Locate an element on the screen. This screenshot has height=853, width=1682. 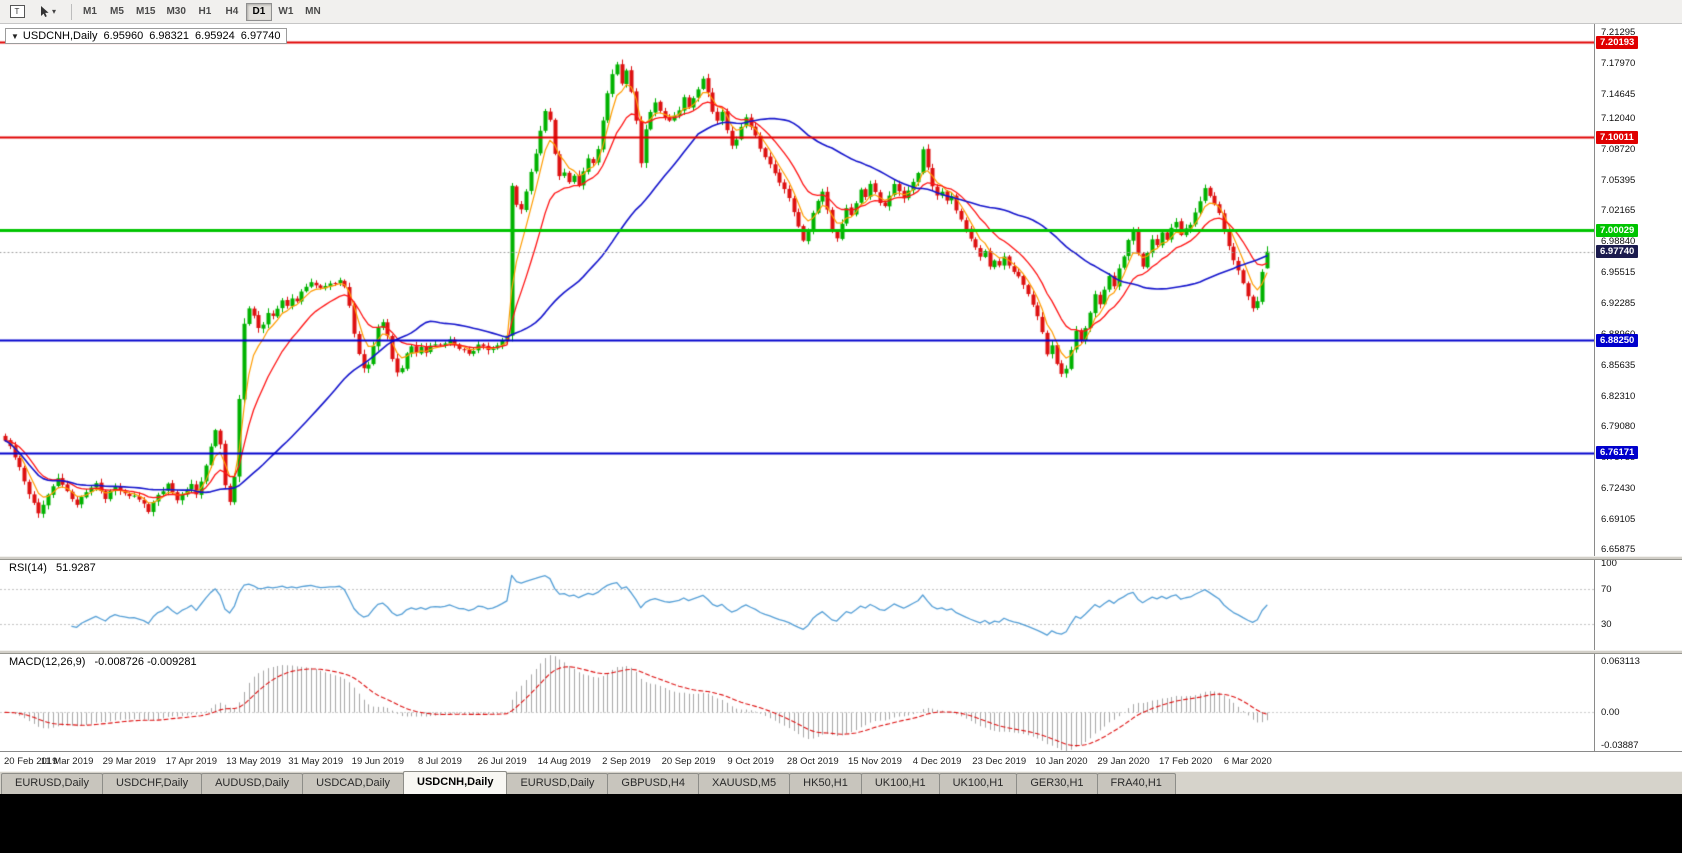
chart-tab-ger30-h1: GER30,H1 is located at coordinates (1057, 783).